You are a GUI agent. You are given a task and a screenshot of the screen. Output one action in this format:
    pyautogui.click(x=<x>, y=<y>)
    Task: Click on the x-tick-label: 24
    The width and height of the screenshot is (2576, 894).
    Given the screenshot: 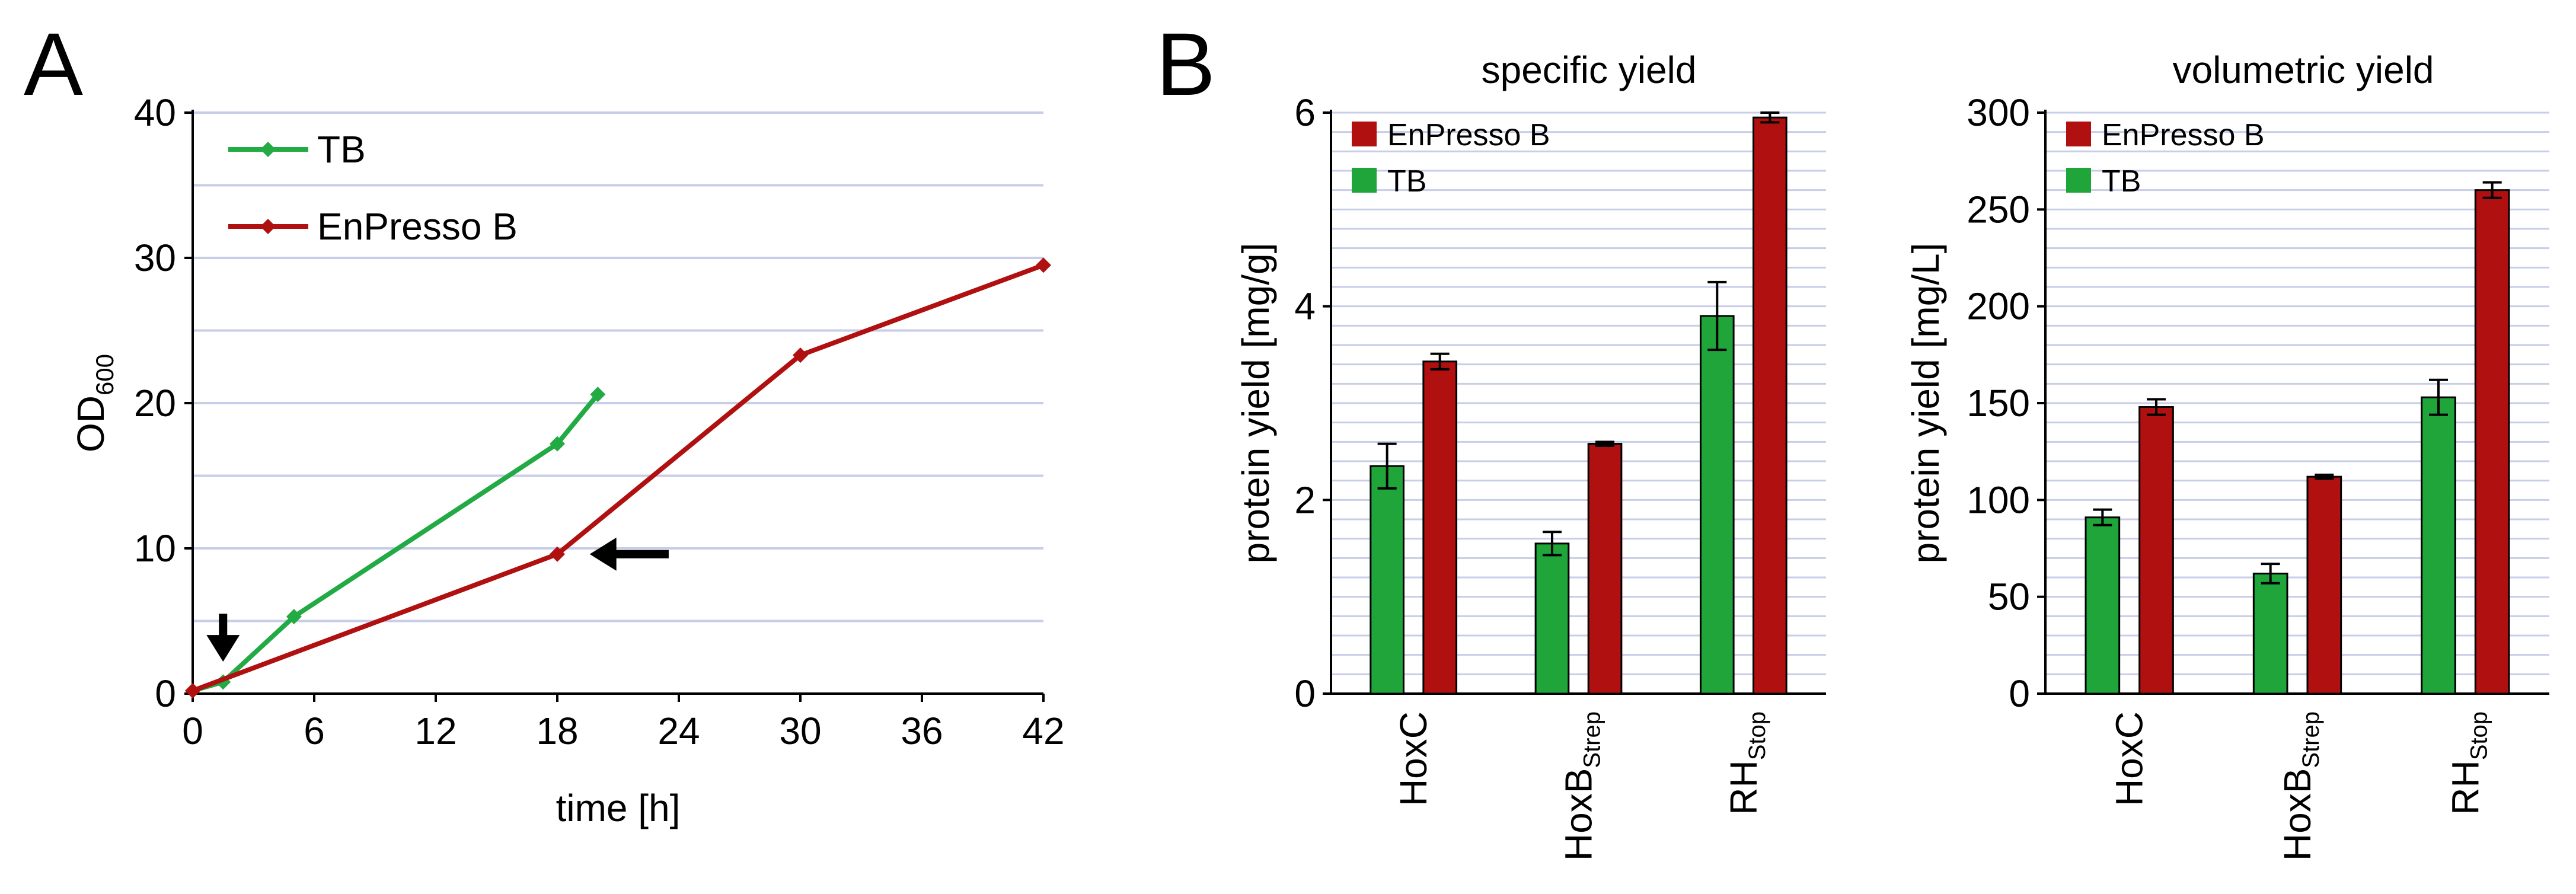 What is the action you would take?
    pyautogui.click(x=678, y=731)
    